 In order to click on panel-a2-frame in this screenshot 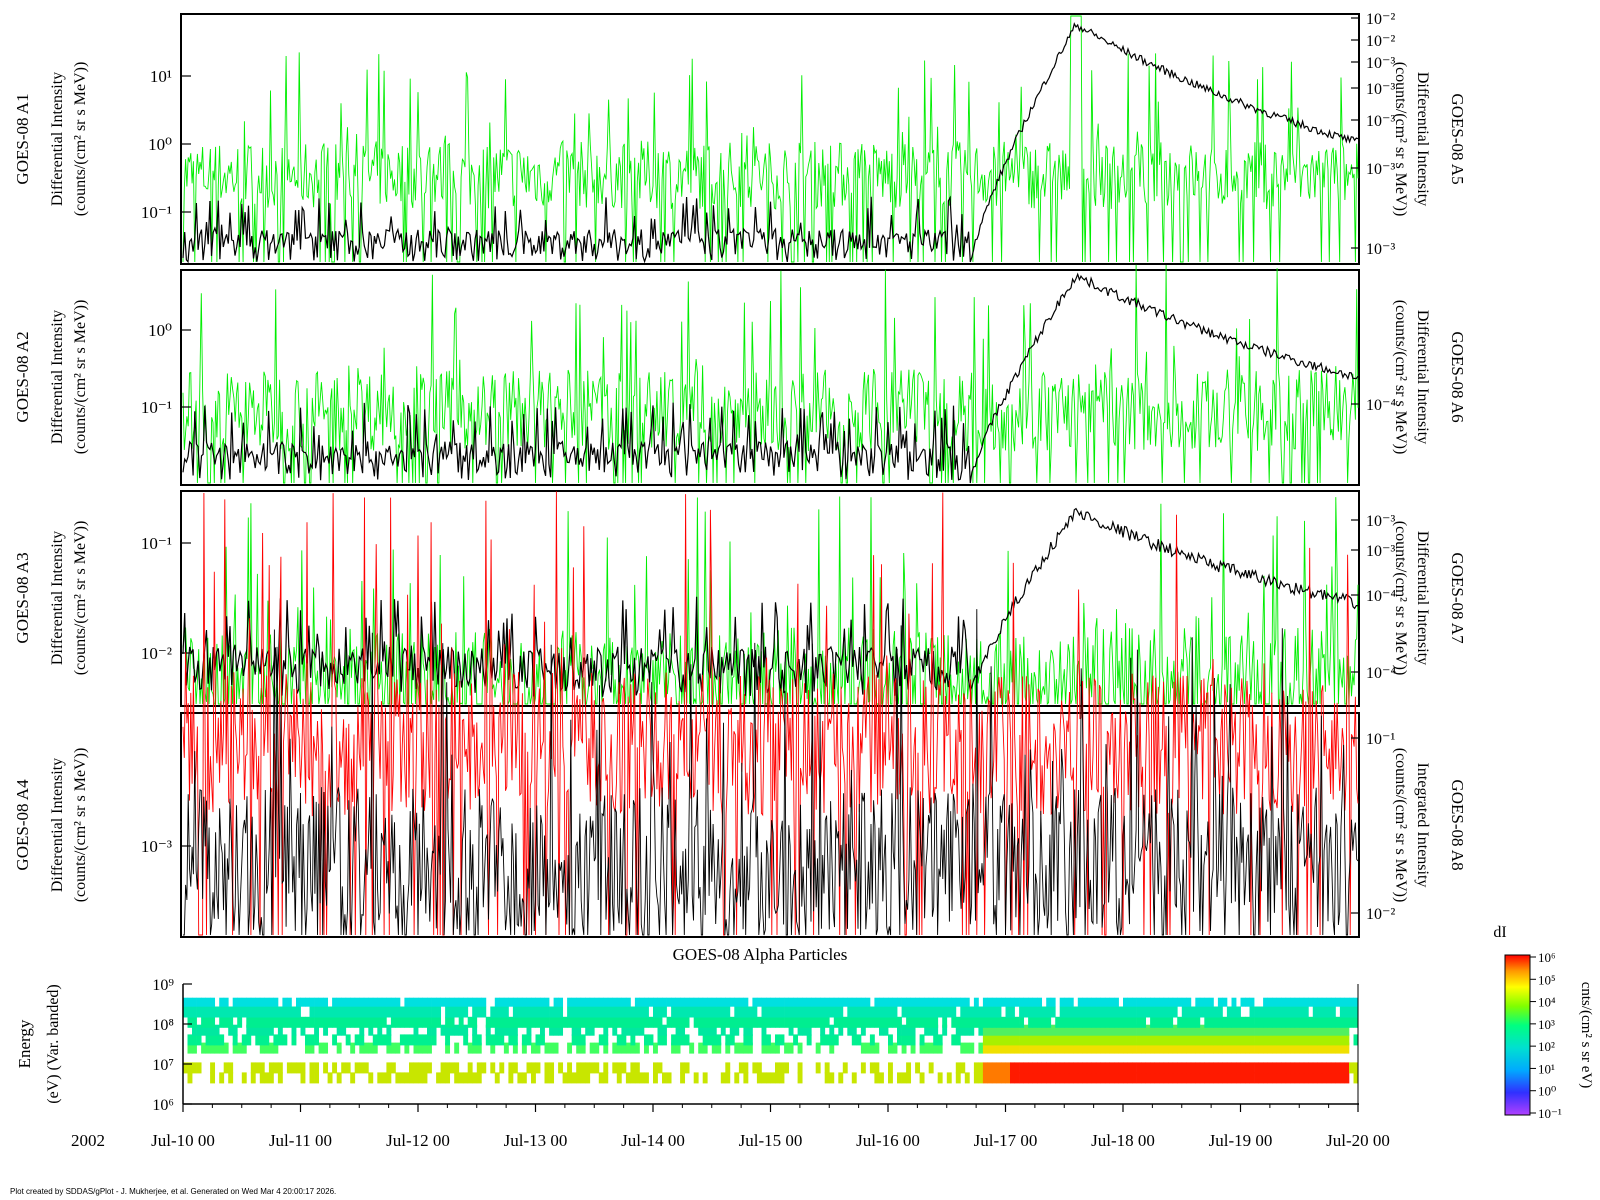, I will do `click(770, 377)`.